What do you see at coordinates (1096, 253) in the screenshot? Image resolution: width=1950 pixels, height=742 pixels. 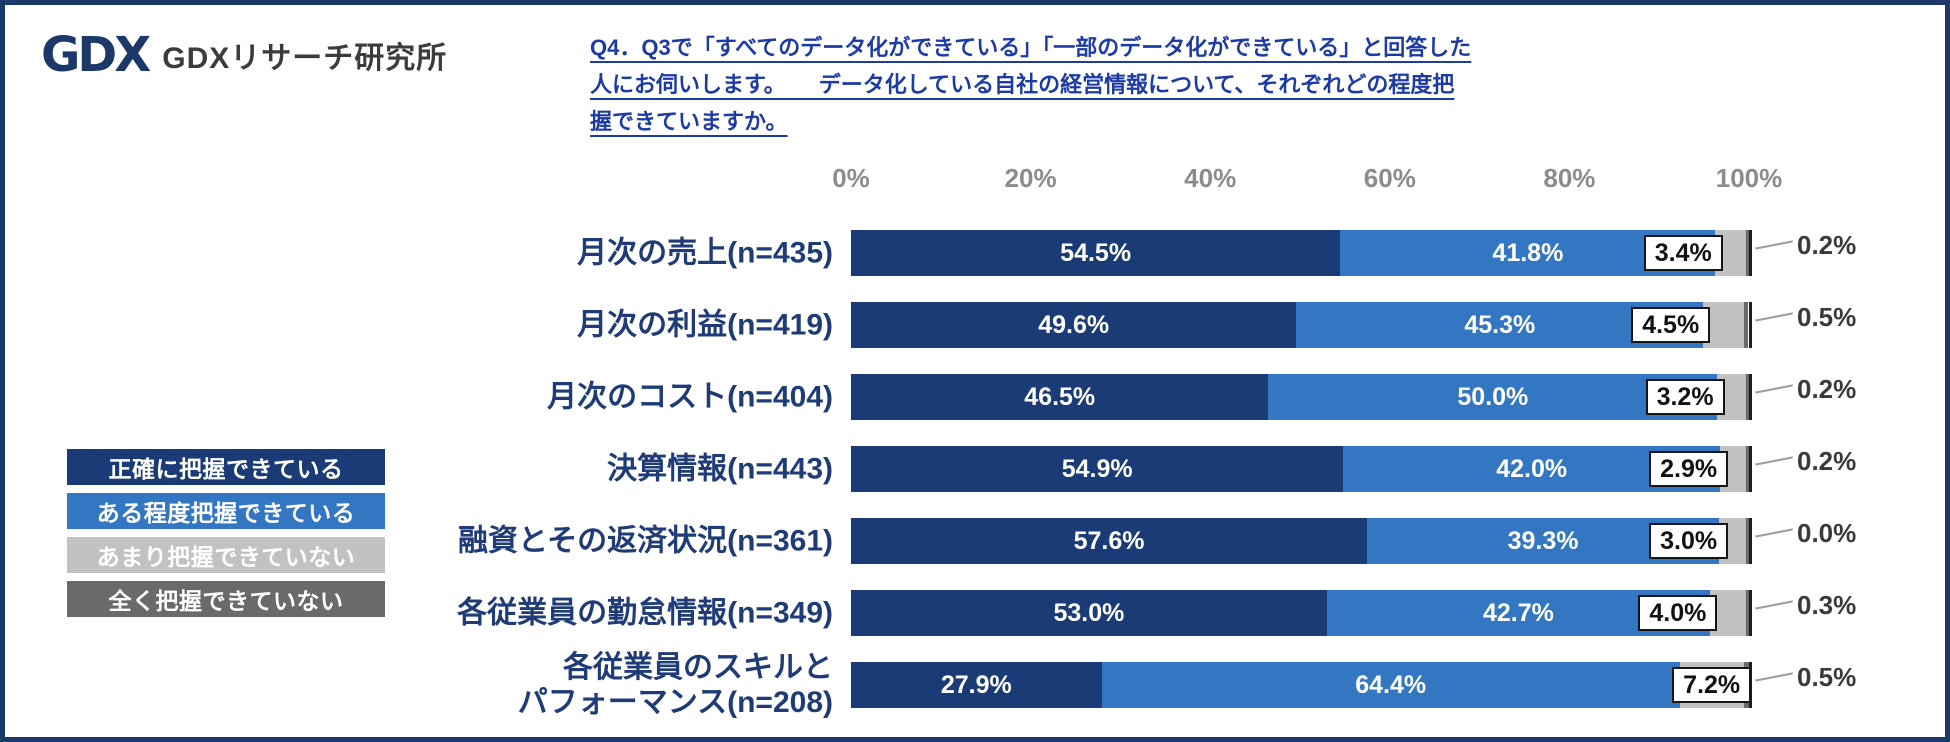 I see `segment-accurate: 54.5%` at bounding box center [1096, 253].